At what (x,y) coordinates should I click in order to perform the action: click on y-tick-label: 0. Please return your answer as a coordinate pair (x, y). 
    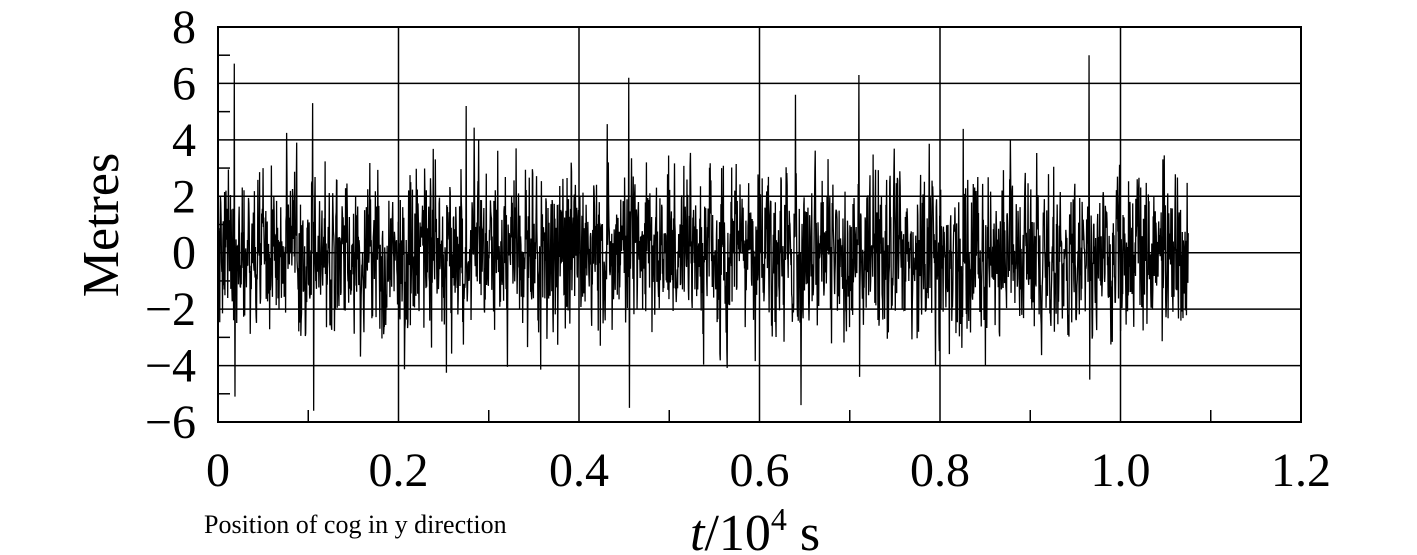
    Looking at the image, I should click on (184, 253).